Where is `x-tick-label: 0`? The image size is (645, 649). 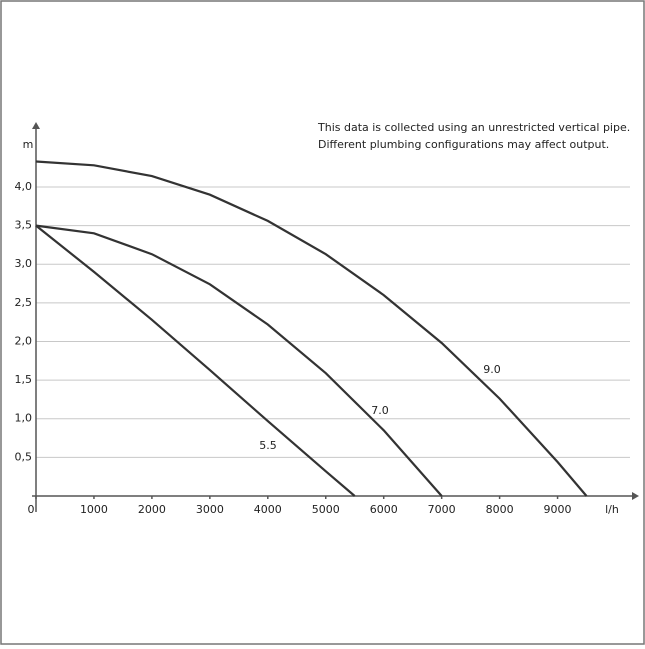
x-tick-label: 0 is located at coordinates (31, 509).